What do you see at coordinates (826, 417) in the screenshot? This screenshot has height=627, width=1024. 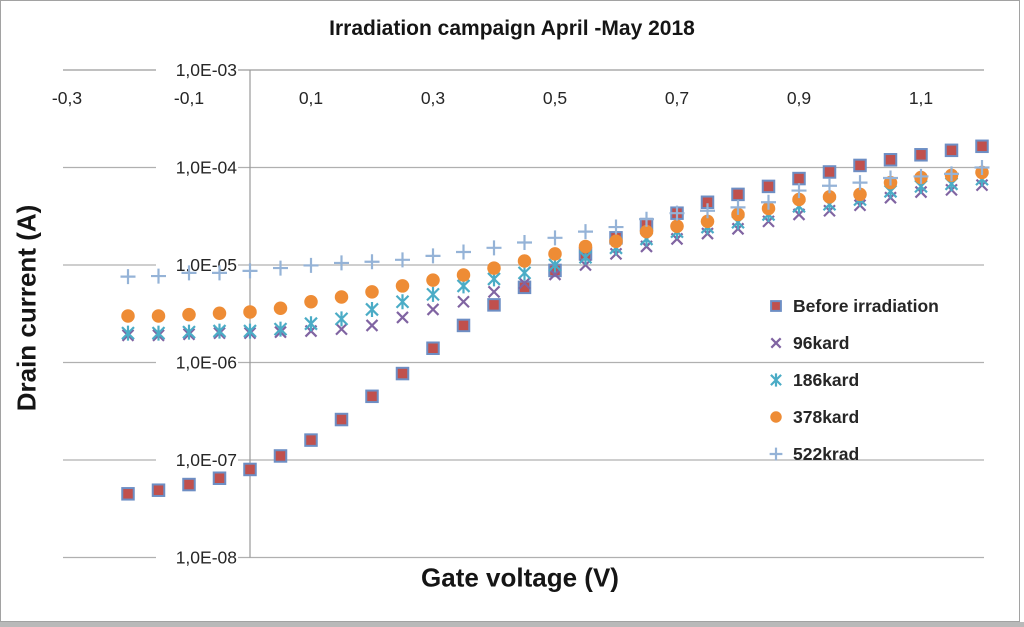 I see `legend-label: 378kard` at bounding box center [826, 417].